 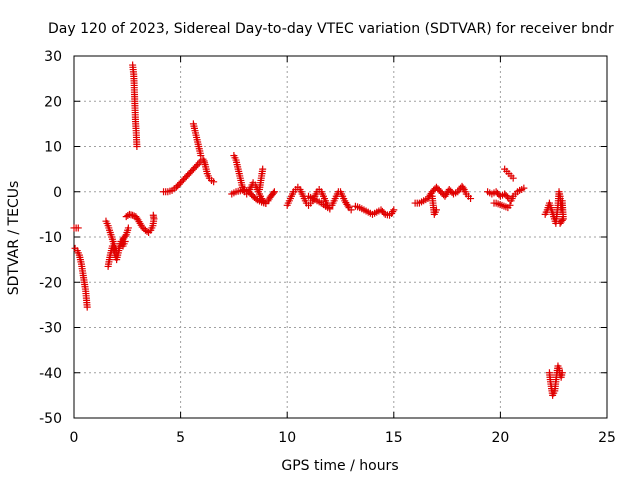 What do you see at coordinates (50, 374) in the screenshot?
I see `y-tick-label: -40` at bounding box center [50, 374].